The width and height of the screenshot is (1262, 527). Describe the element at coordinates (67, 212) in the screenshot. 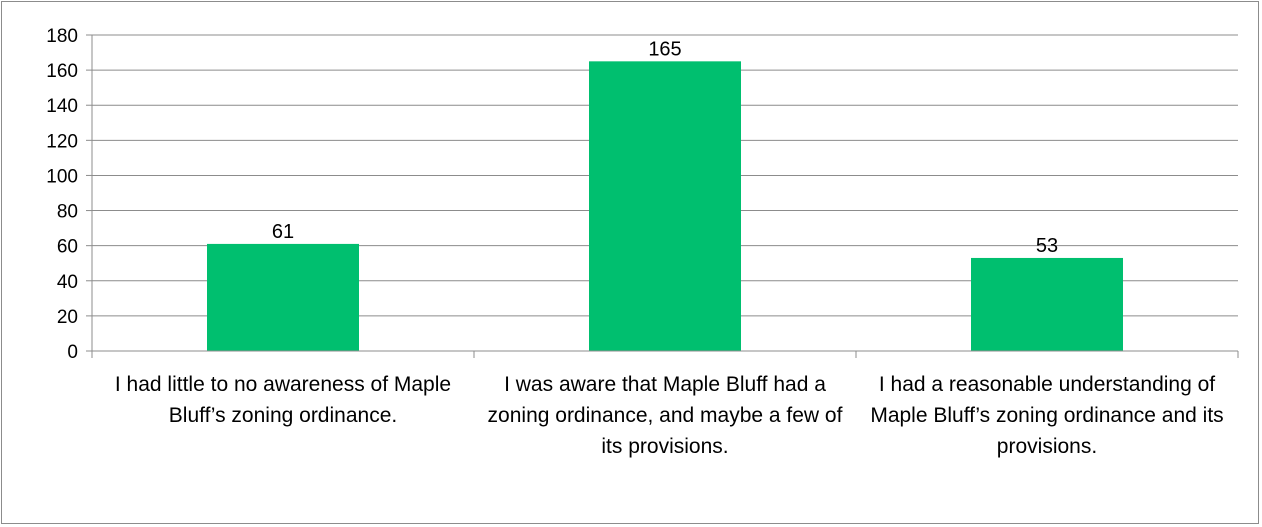

I see `y-tick-label: 80` at that location.